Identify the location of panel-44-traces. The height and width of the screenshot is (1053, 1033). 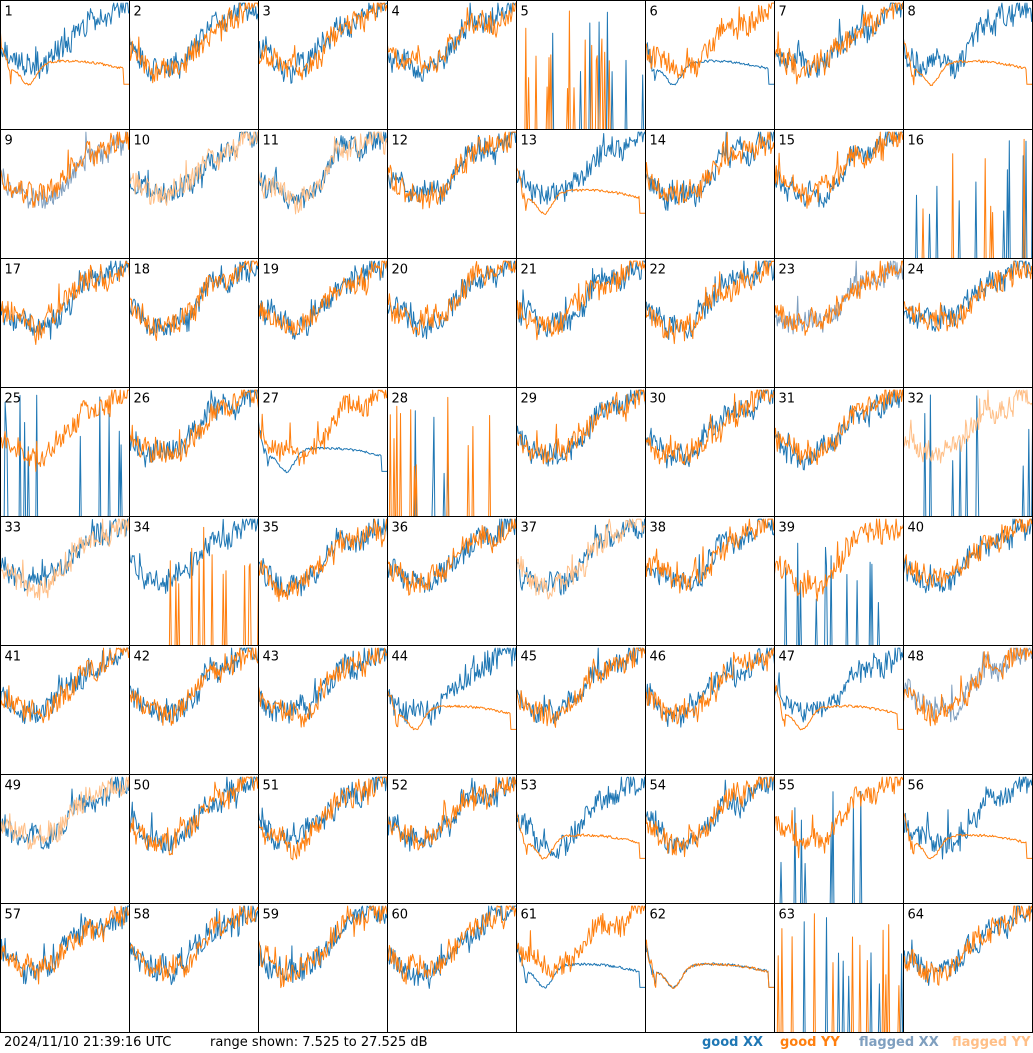
(452, 689).